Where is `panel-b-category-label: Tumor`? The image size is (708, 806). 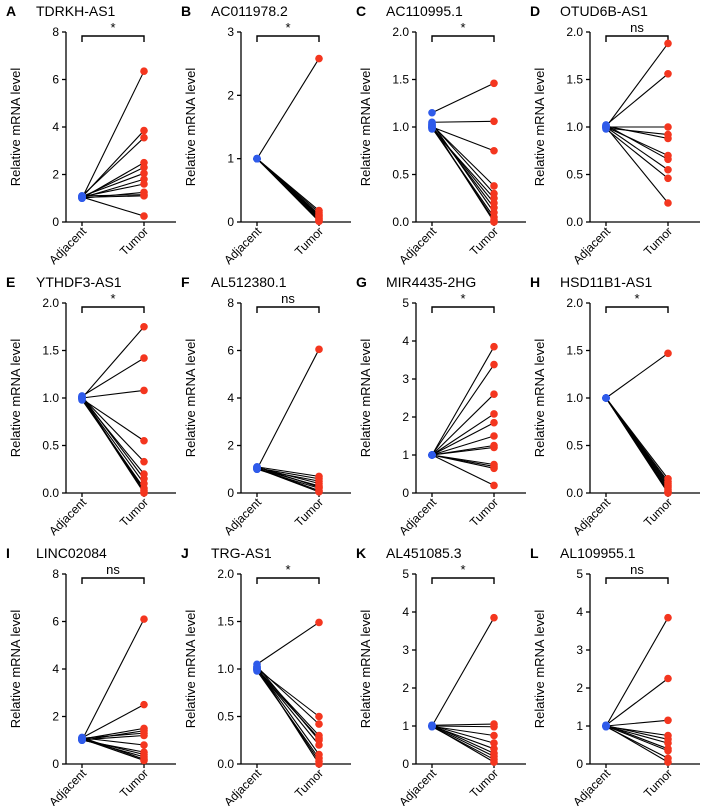 panel-b-category-label: Tumor is located at coordinates (309, 241).